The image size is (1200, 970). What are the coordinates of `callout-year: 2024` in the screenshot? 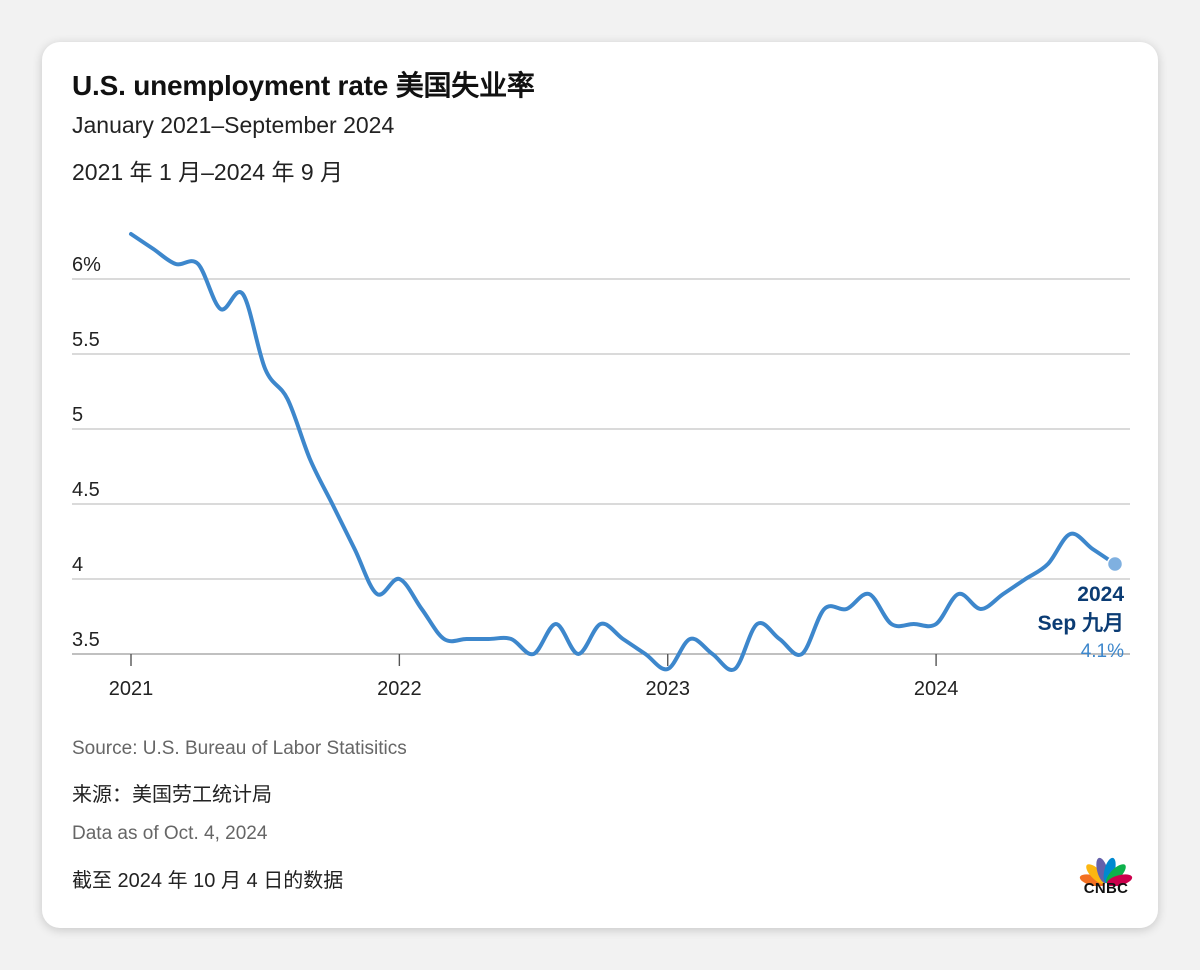 It's located at (1100, 594).